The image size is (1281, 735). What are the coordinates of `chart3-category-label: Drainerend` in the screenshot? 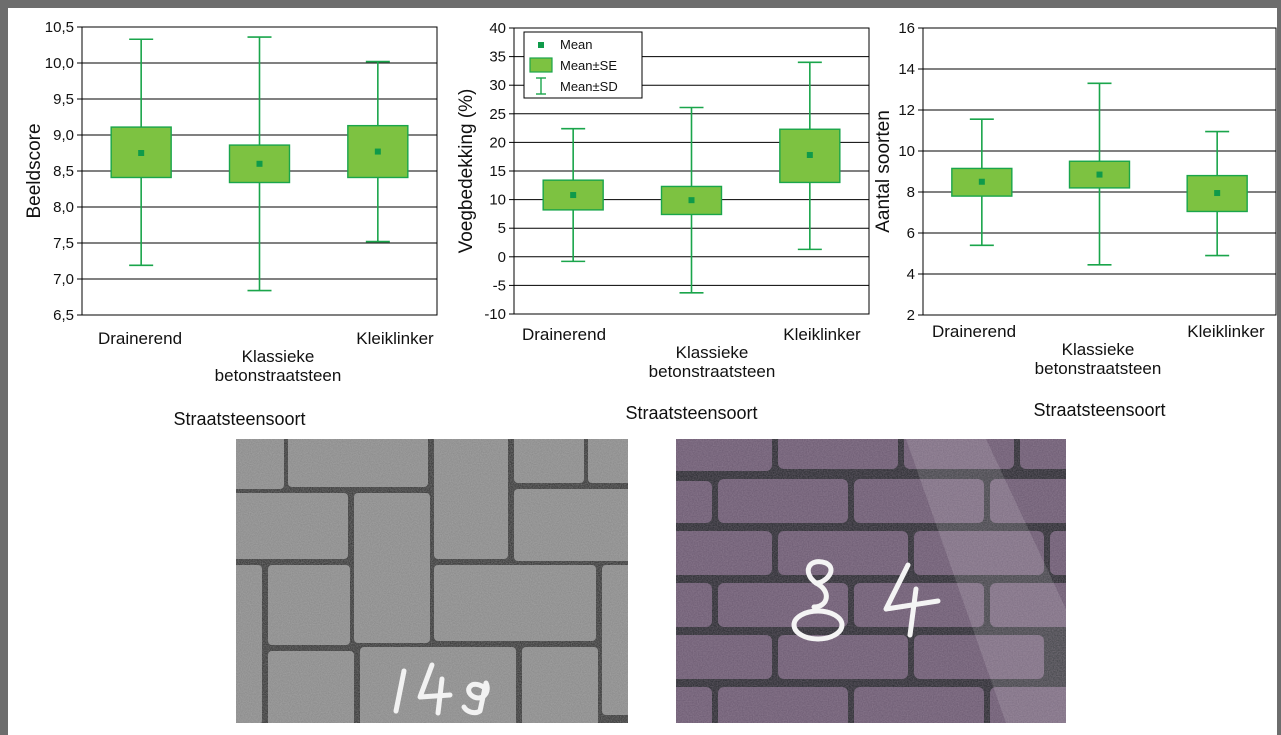 It's located at (974, 331).